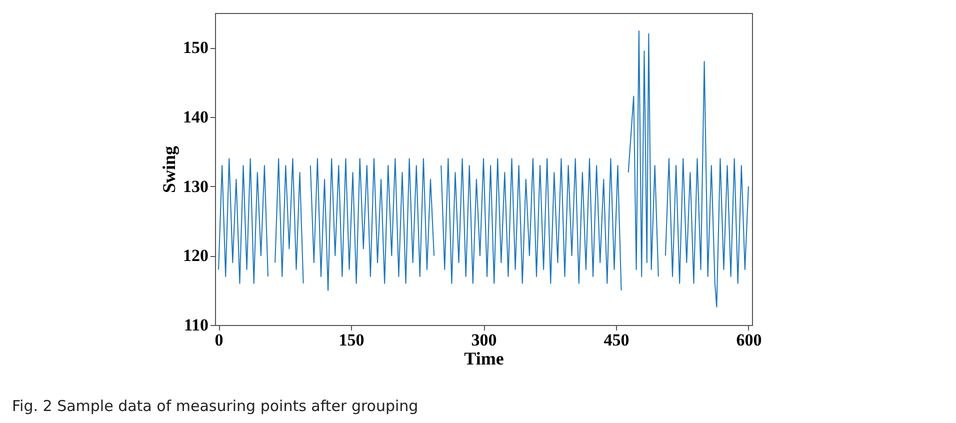  I want to click on y-tick-label: 130, so click(195, 186).